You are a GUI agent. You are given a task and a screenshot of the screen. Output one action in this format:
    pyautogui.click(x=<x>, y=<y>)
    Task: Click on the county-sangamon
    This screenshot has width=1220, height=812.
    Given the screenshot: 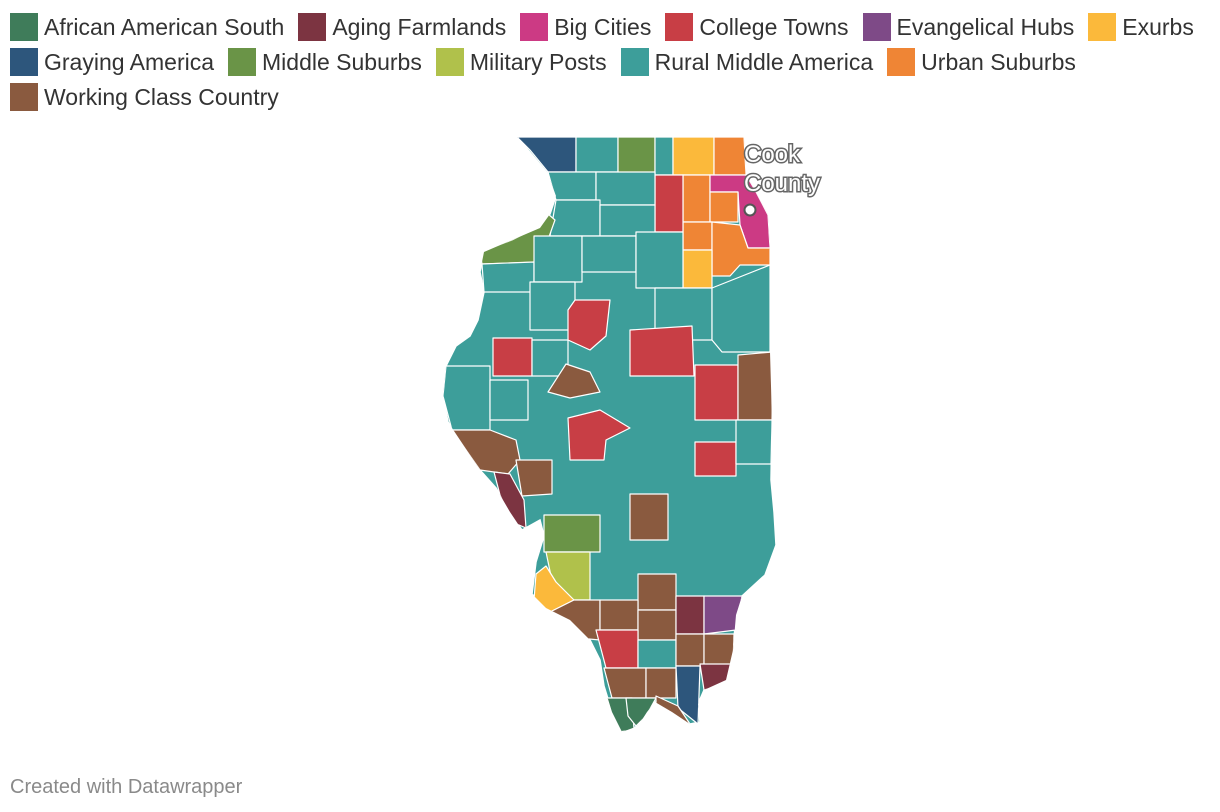 What is the action you would take?
    pyautogui.click(x=599, y=435)
    